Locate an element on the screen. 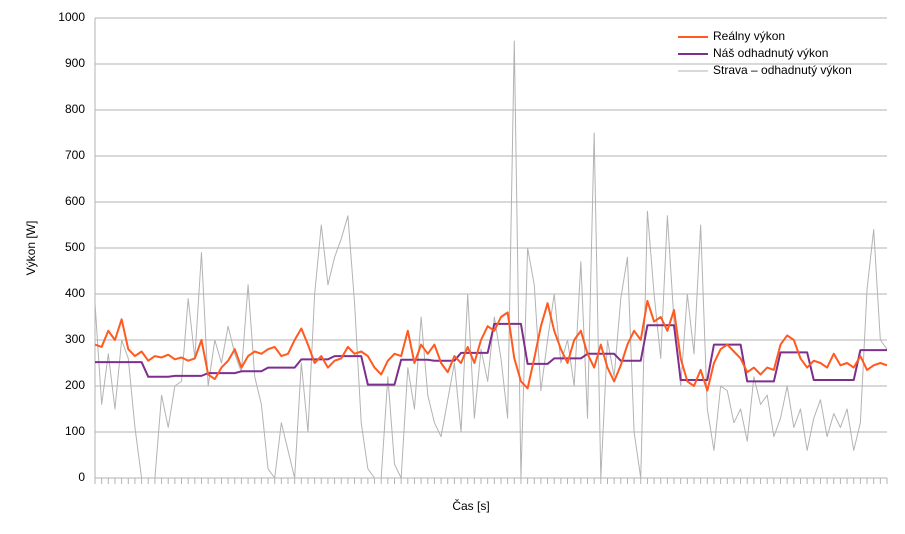 The height and width of the screenshot is (534, 905). y-tick-label: 0 is located at coordinates (81, 477).